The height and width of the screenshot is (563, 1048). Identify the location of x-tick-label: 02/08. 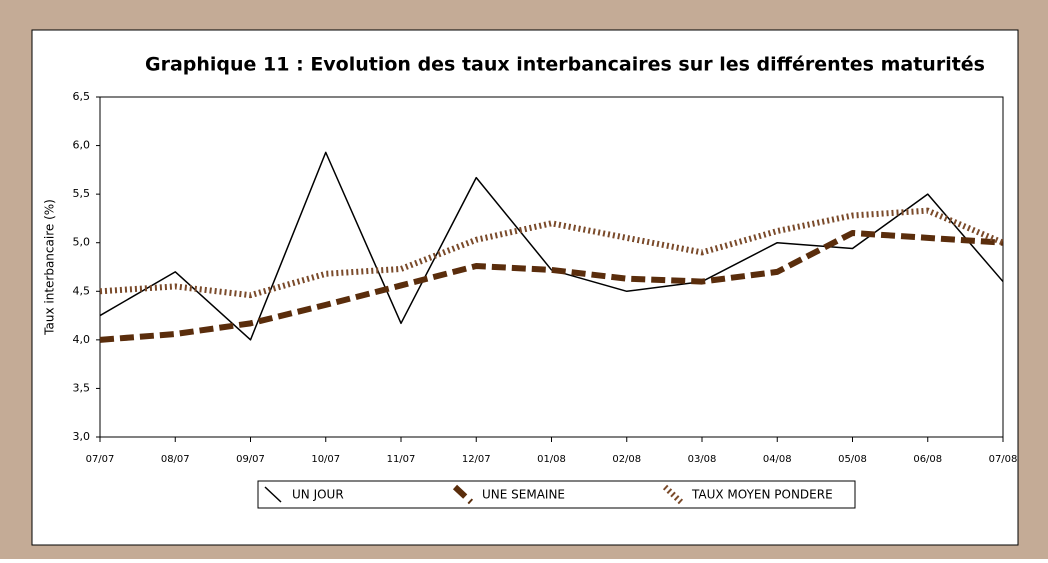
(626, 459).